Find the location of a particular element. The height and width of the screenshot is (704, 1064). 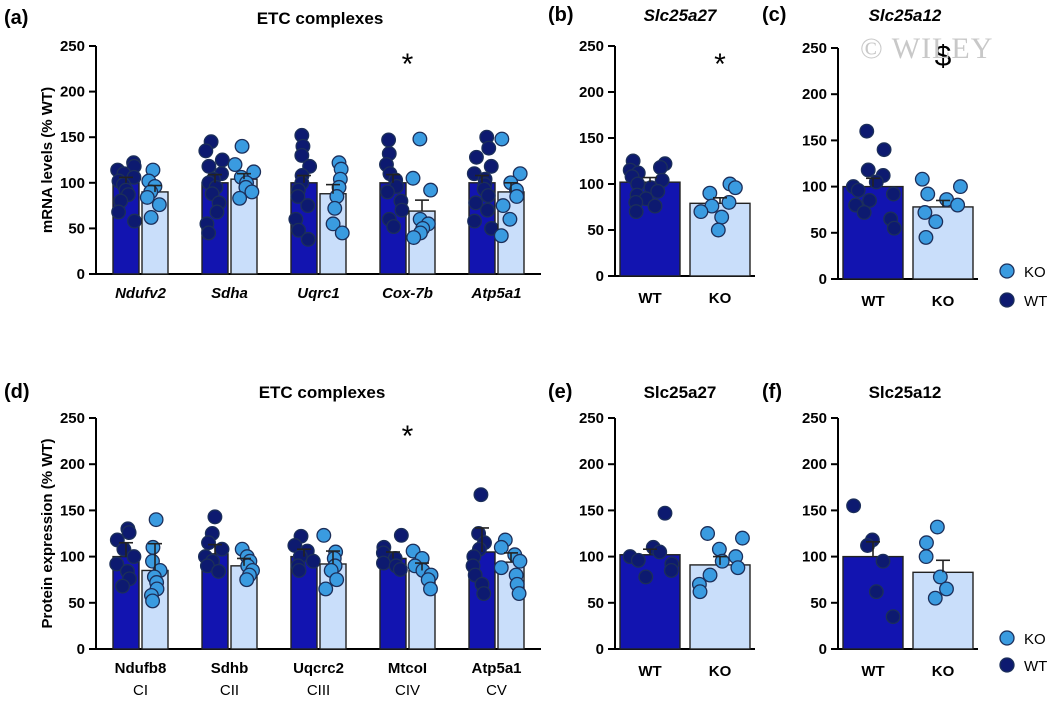

x-tick-sublabel: CII is located at coordinates (229, 690).